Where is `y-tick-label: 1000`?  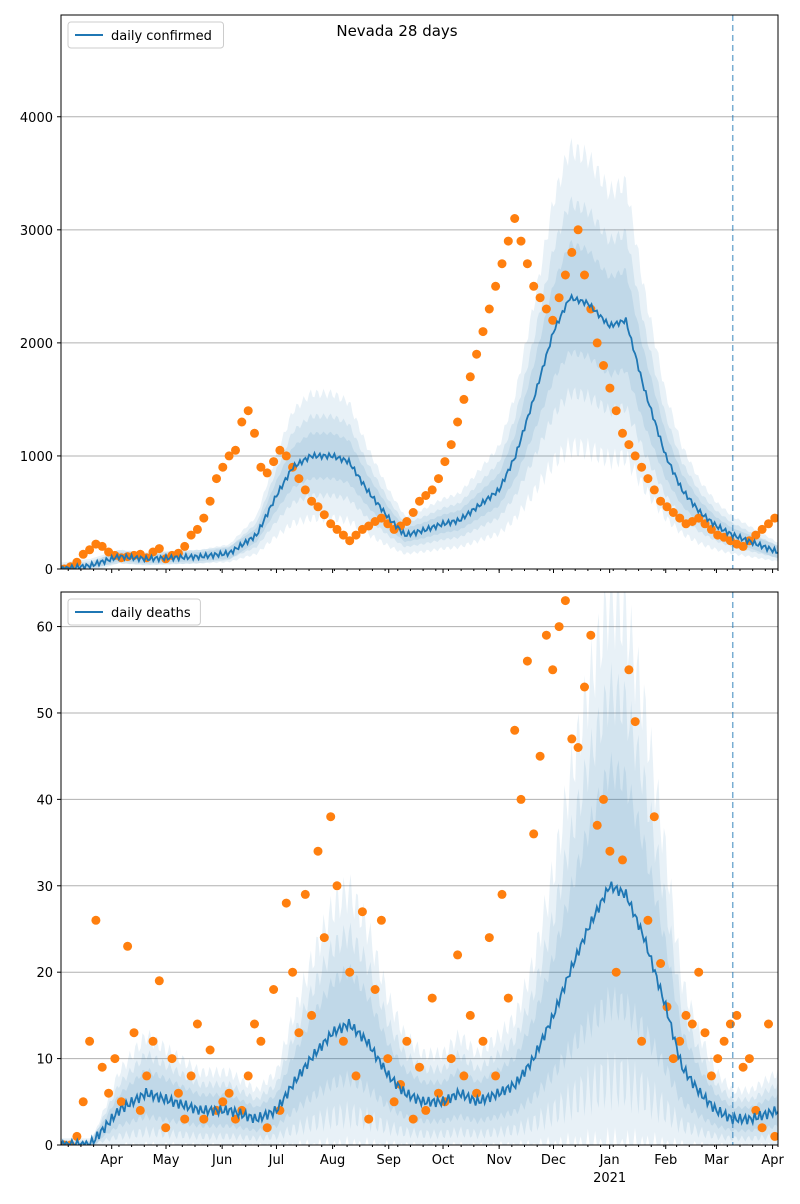 y-tick-label: 1000 is located at coordinates (36, 457).